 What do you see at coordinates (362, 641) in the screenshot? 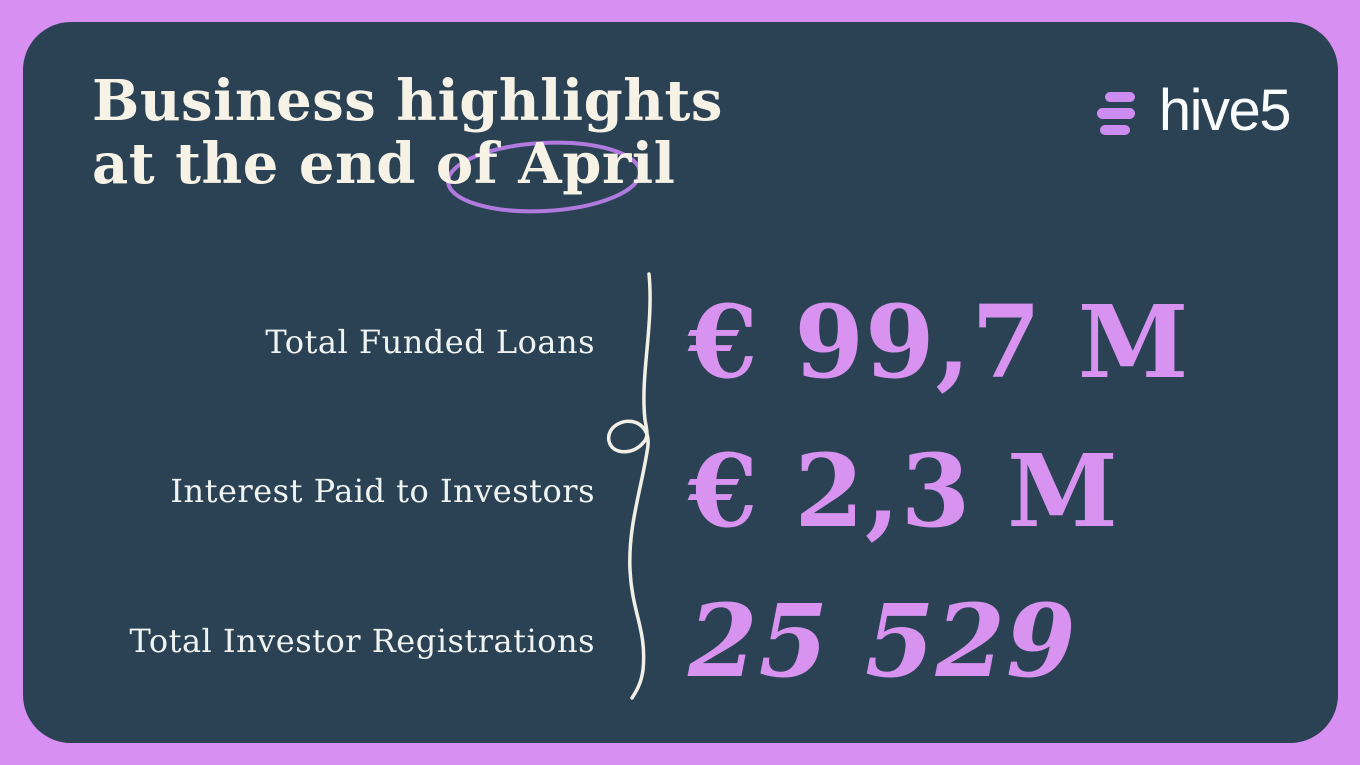
I see `stat-label: Total Investor Registrations` at bounding box center [362, 641].